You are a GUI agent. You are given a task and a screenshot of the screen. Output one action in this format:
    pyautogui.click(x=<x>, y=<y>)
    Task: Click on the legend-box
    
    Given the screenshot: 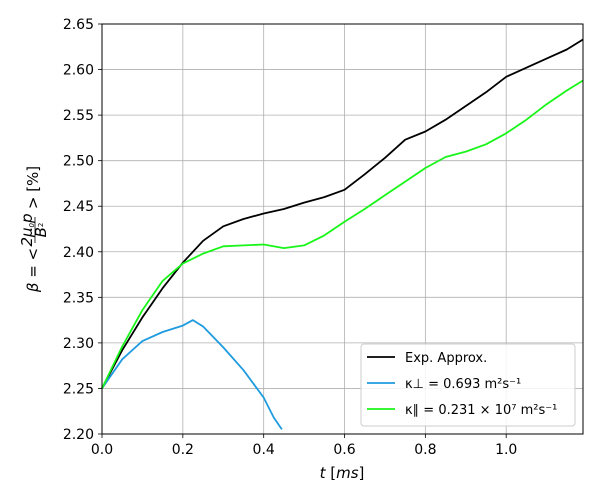 What is the action you would take?
    pyautogui.click(x=468, y=385)
    